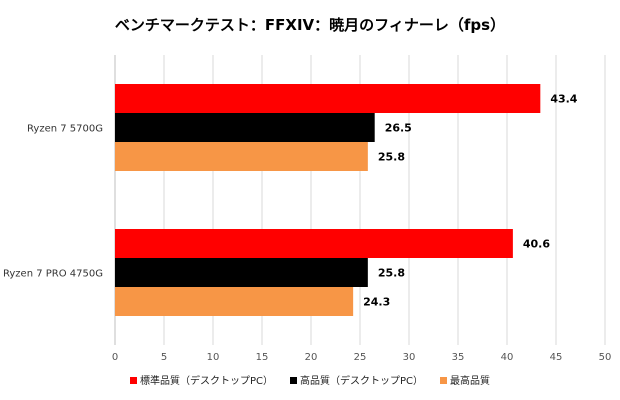 This screenshot has height=400, width=620. I want to click on data-label: 26.5, so click(398, 128).